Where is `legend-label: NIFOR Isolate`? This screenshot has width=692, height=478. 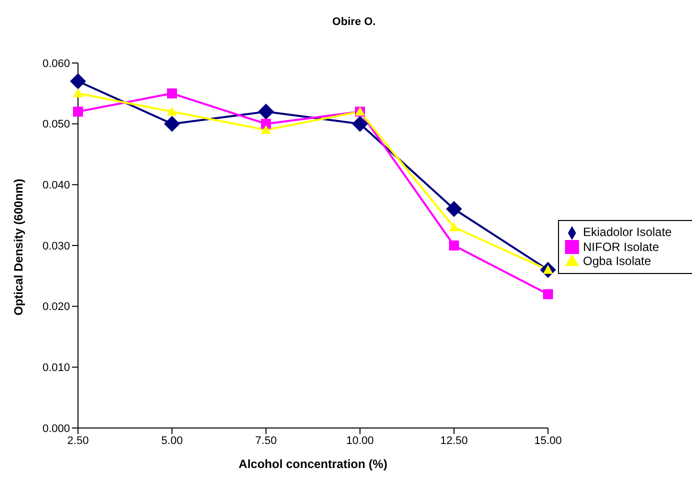
legend-label: NIFOR Isolate is located at coordinates (621, 247).